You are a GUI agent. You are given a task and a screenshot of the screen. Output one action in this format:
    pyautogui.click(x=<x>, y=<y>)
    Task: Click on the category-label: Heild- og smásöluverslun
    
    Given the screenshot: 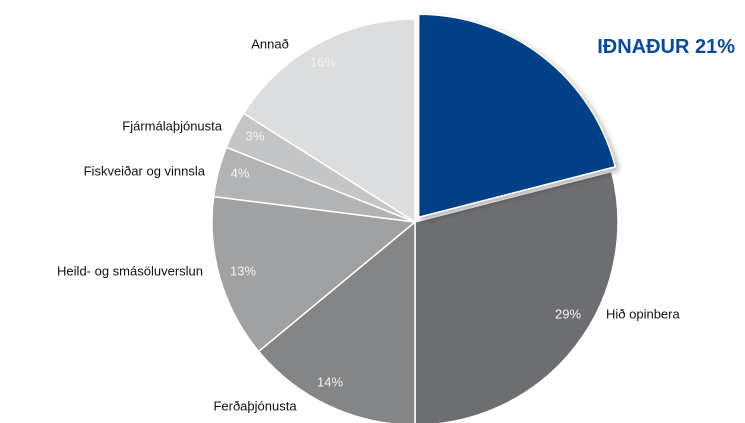 What is the action you would take?
    pyautogui.click(x=130, y=270)
    